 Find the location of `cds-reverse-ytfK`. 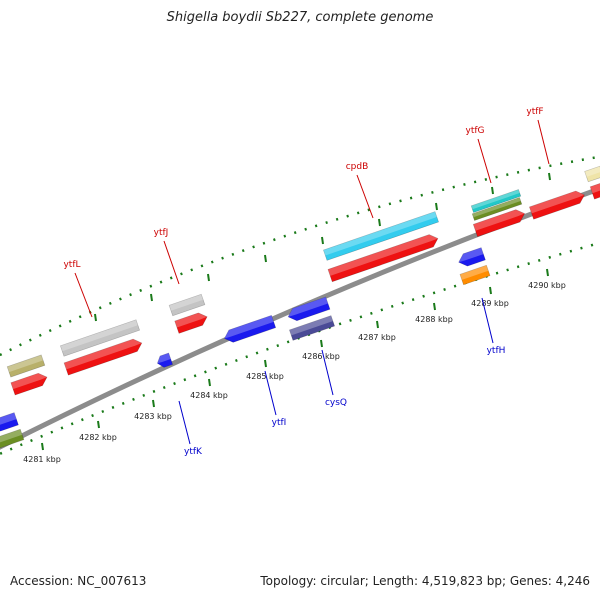

cds-reverse-ytfK is located at coordinates (165, 360).